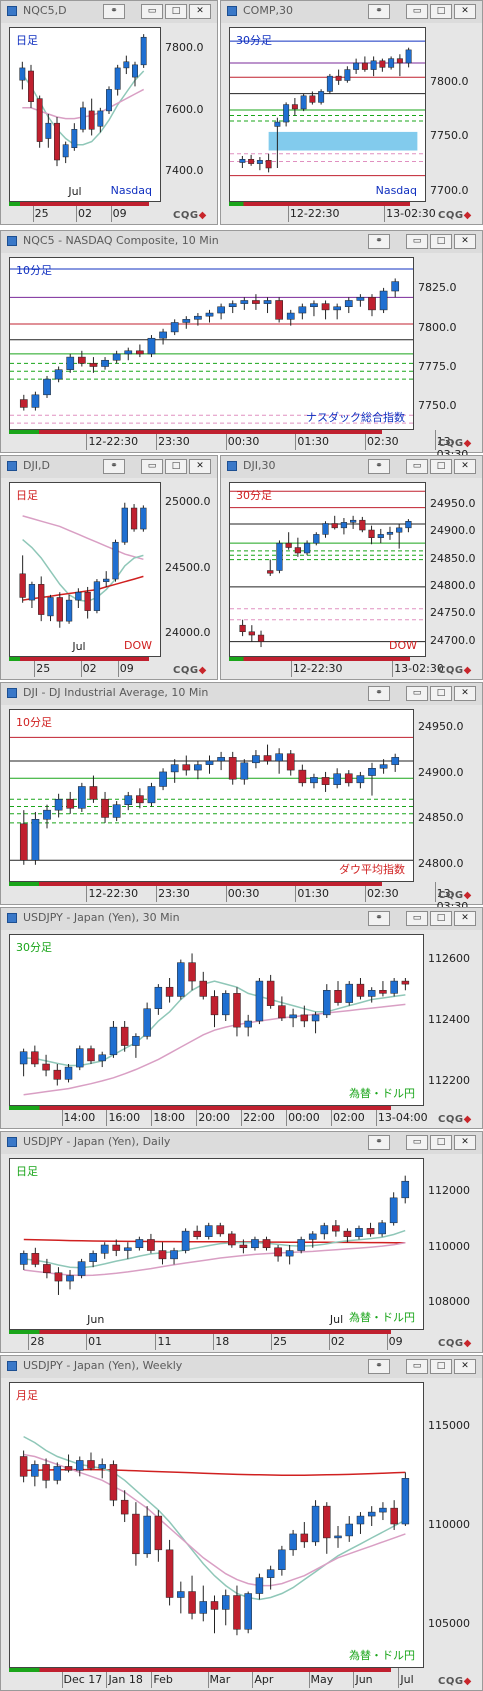 This screenshot has height=1691, width=483. Describe the element at coordinates (241, 694) in the screenshot. I see `window-titlebar: DJI - DJ Industrial Average, 10 Min ⚭ ▭ □ ✕` at that location.